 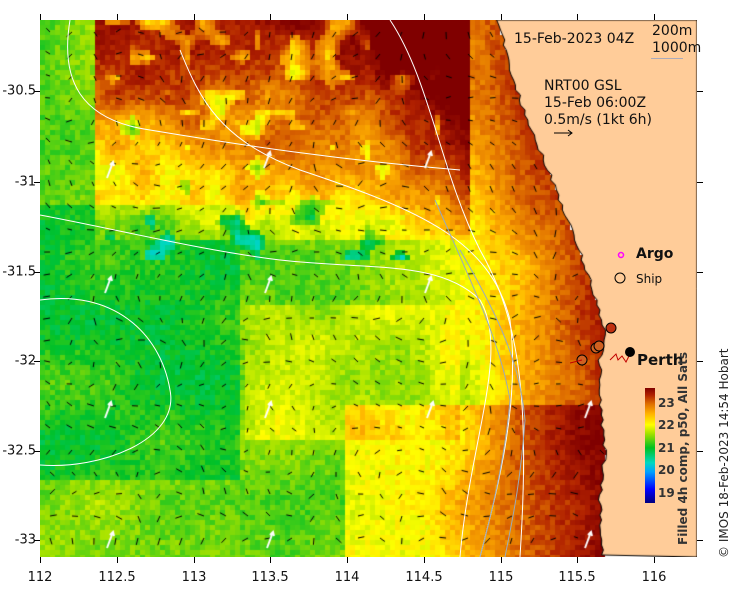 What do you see at coordinates (650, 445) in the screenshot?
I see `colorbar` at bounding box center [650, 445].